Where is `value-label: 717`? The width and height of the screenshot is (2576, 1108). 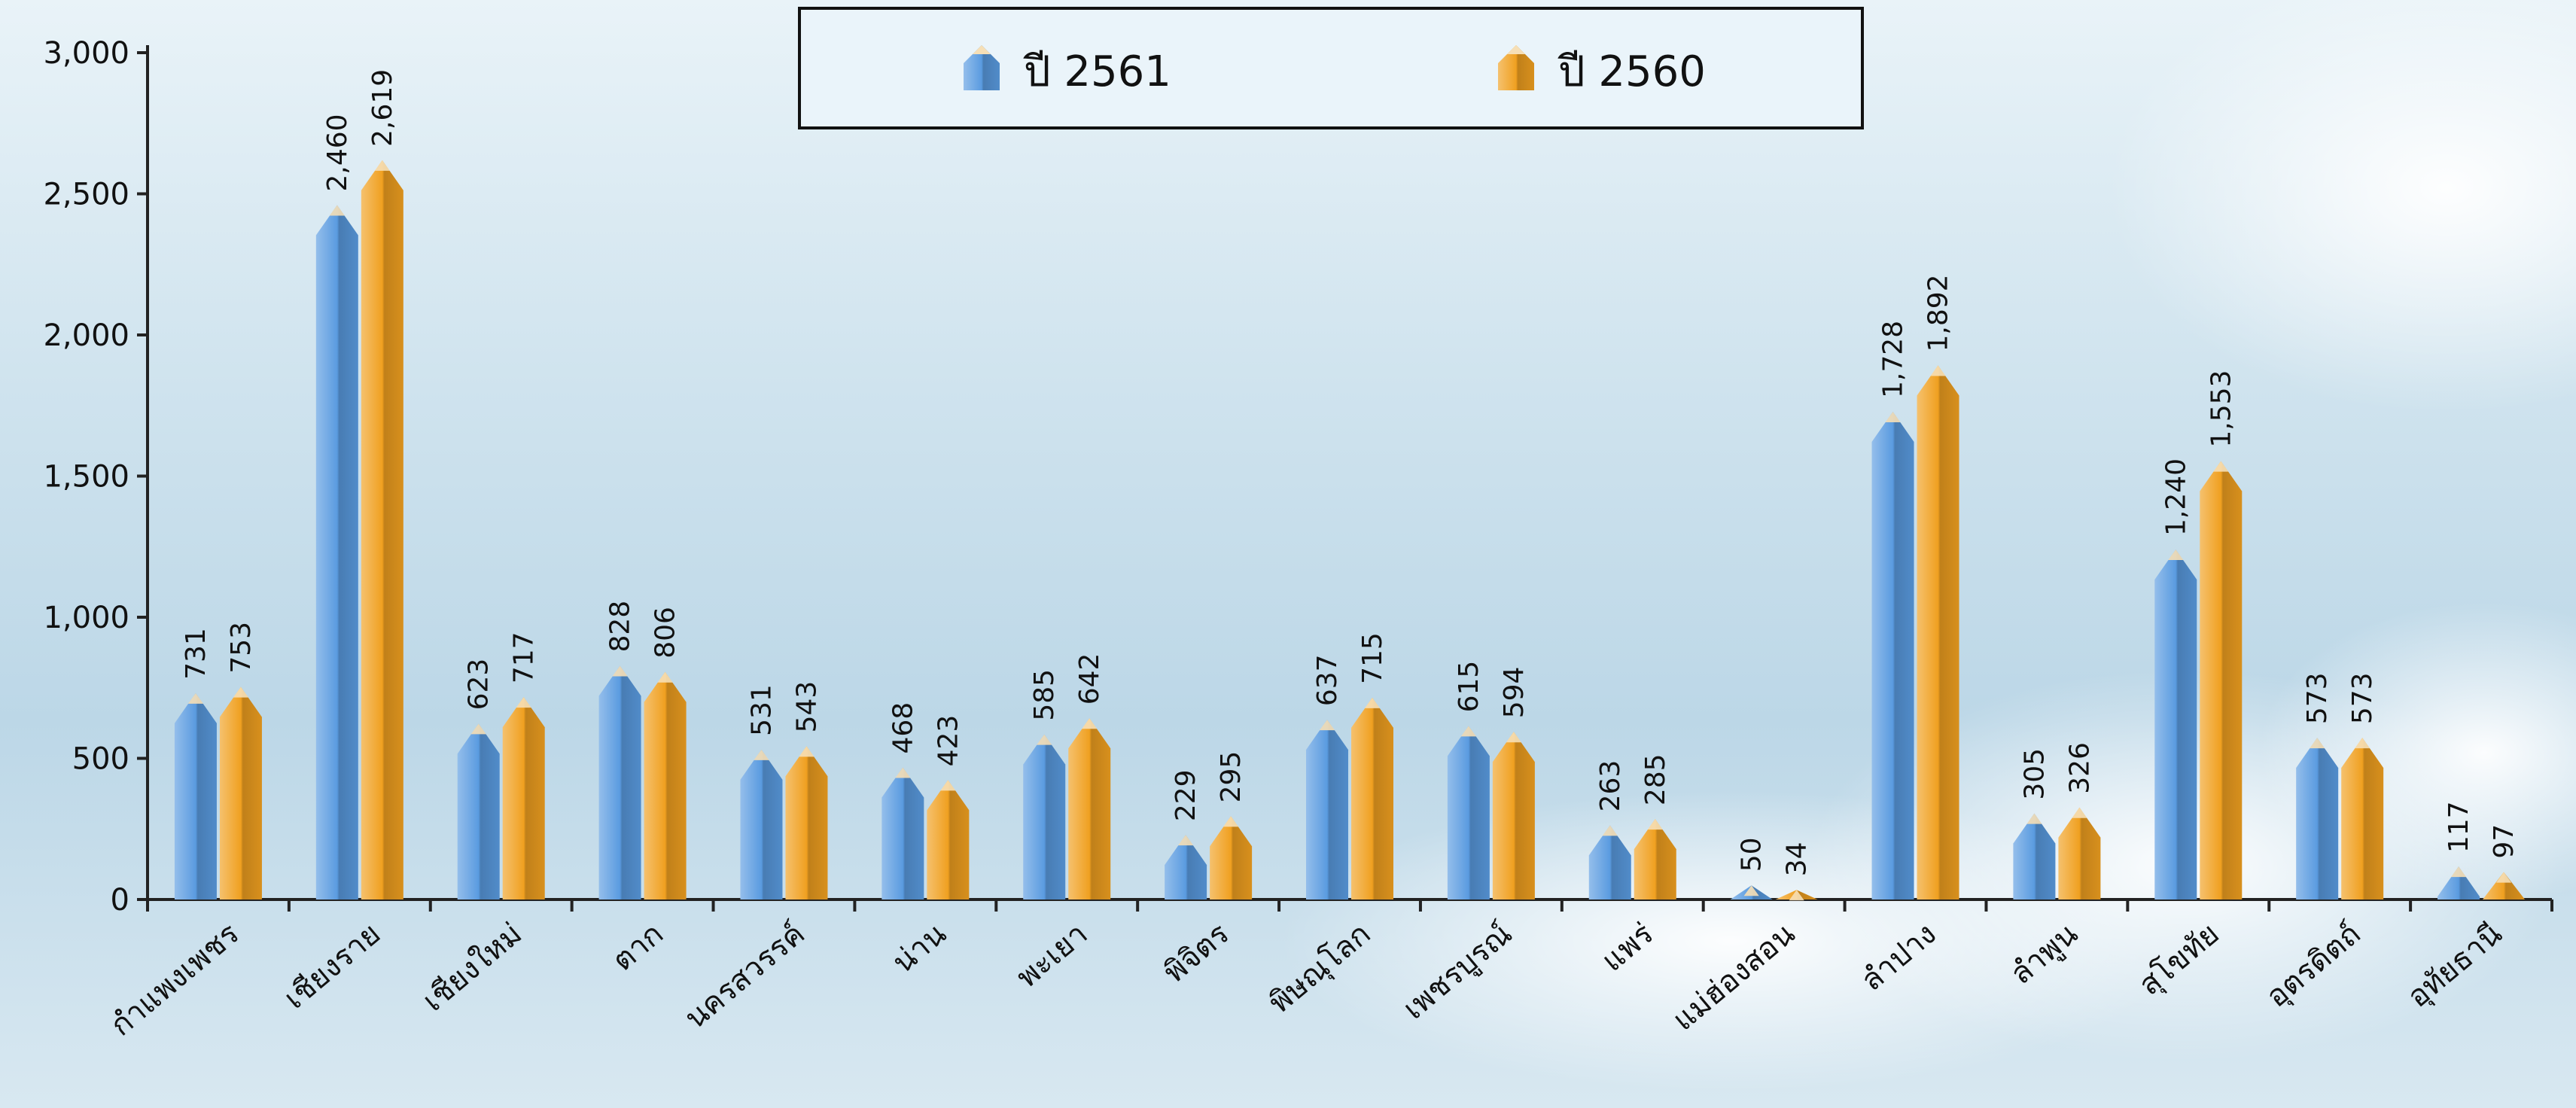
value-label: 717 is located at coordinates (525, 657).